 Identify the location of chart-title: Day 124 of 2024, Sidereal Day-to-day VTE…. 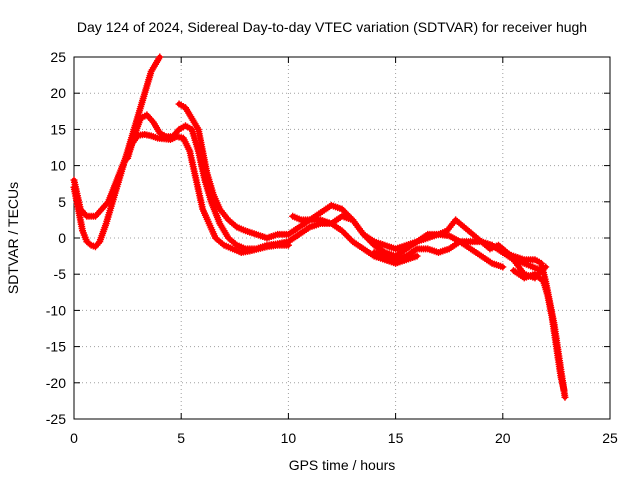
(332, 27).